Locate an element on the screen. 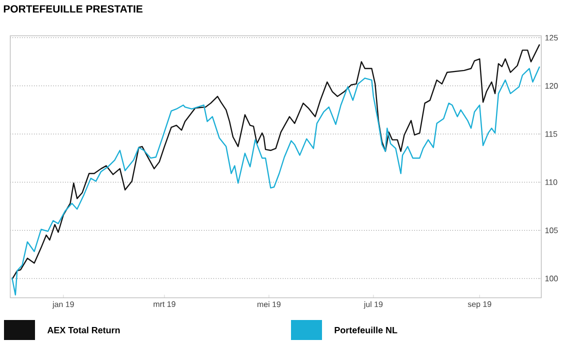 This screenshot has width=567, height=344. legend-label: Portefeuille NL is located at coordinates (366, 330).